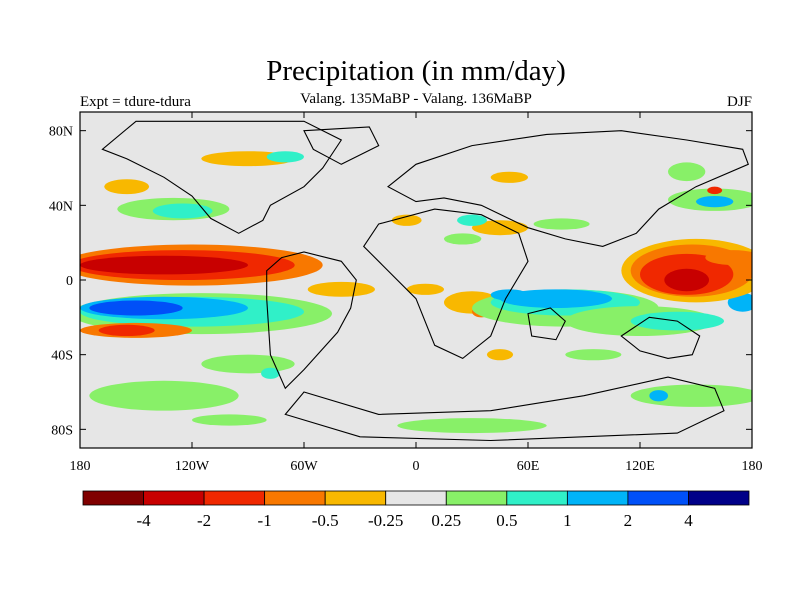 The height and width of the screenshot is (600, 800). I want to click on x-tick-label-3: 0, so click(416, 466).